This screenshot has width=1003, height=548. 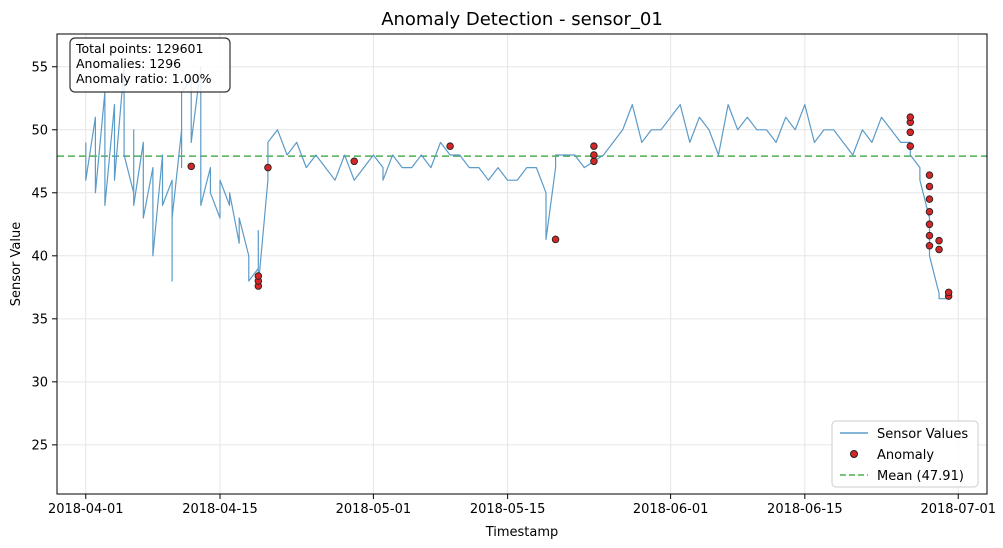 What do you see at coordinates (144, 78) in the screenshot?
I see `info-anomaly-ratio: Anomaly ratio: 1.00%` at bounding box center [144, 78].